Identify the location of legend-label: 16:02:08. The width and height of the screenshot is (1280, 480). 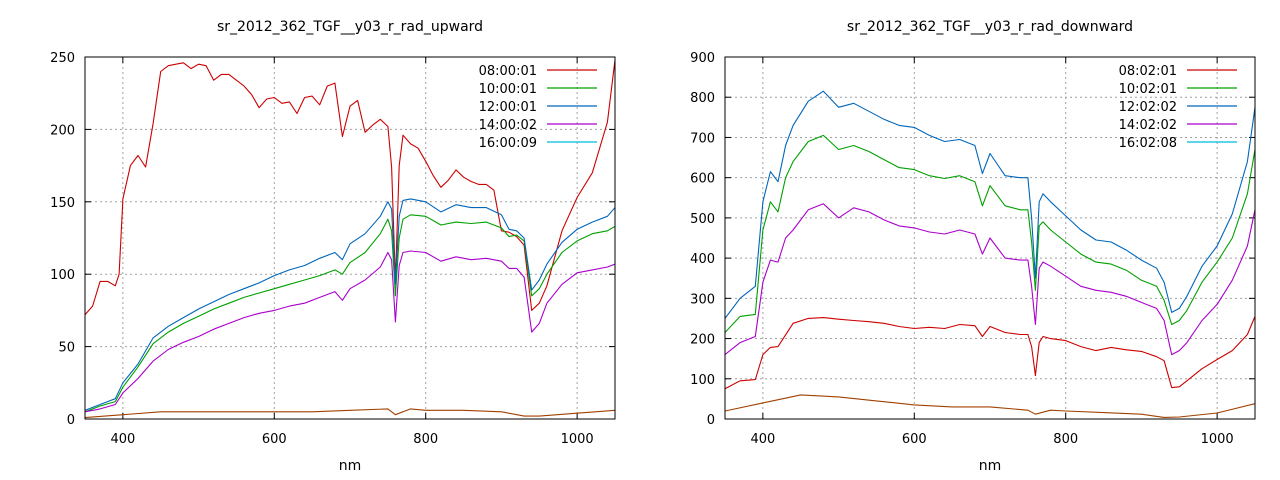
(1148, 143).